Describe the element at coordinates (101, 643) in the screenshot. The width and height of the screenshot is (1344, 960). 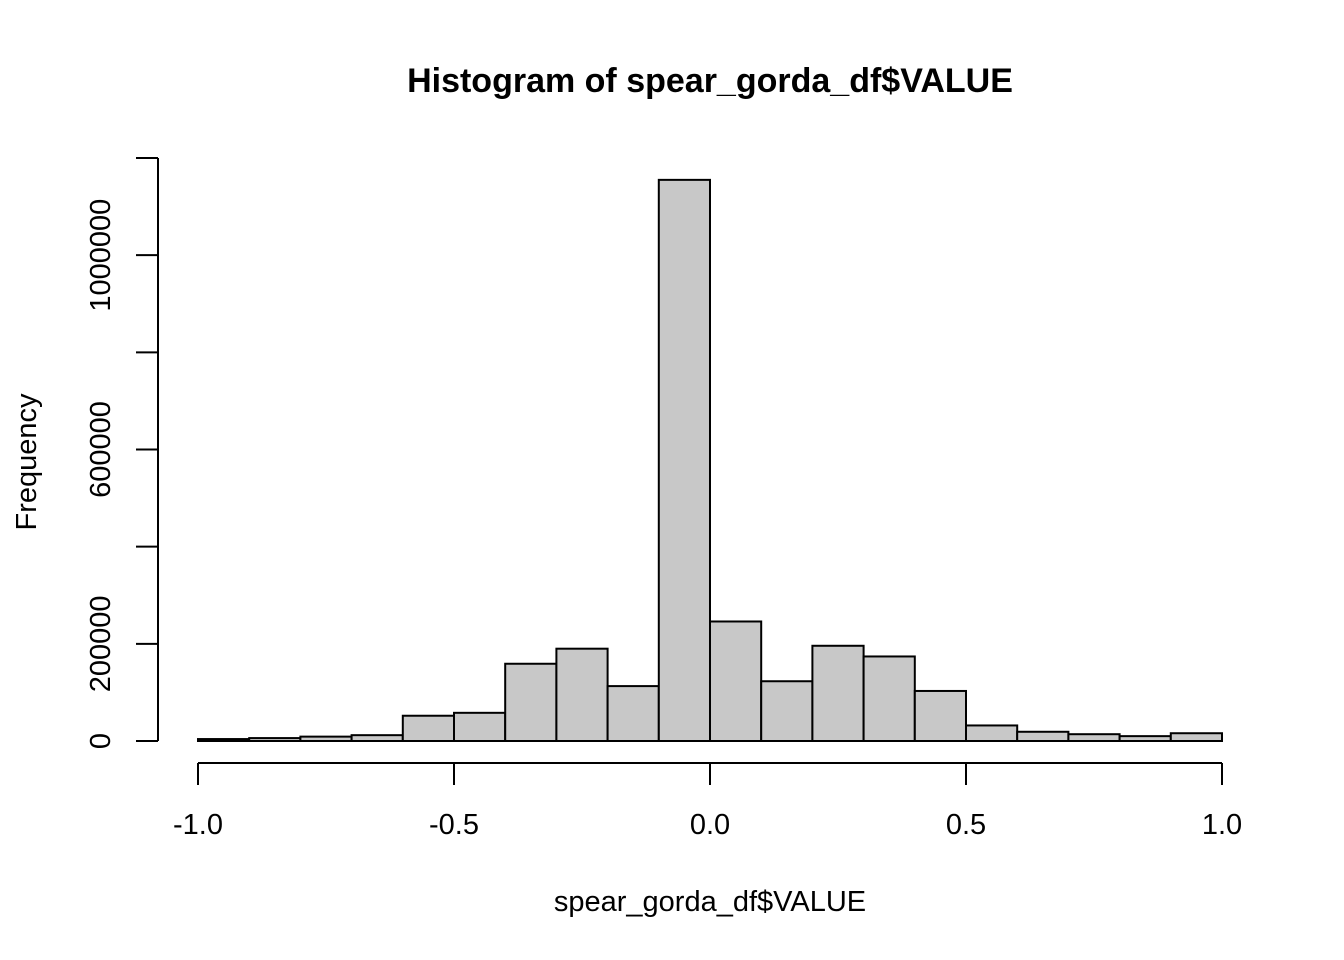
I see `y-tick-label: 200000` at that location.